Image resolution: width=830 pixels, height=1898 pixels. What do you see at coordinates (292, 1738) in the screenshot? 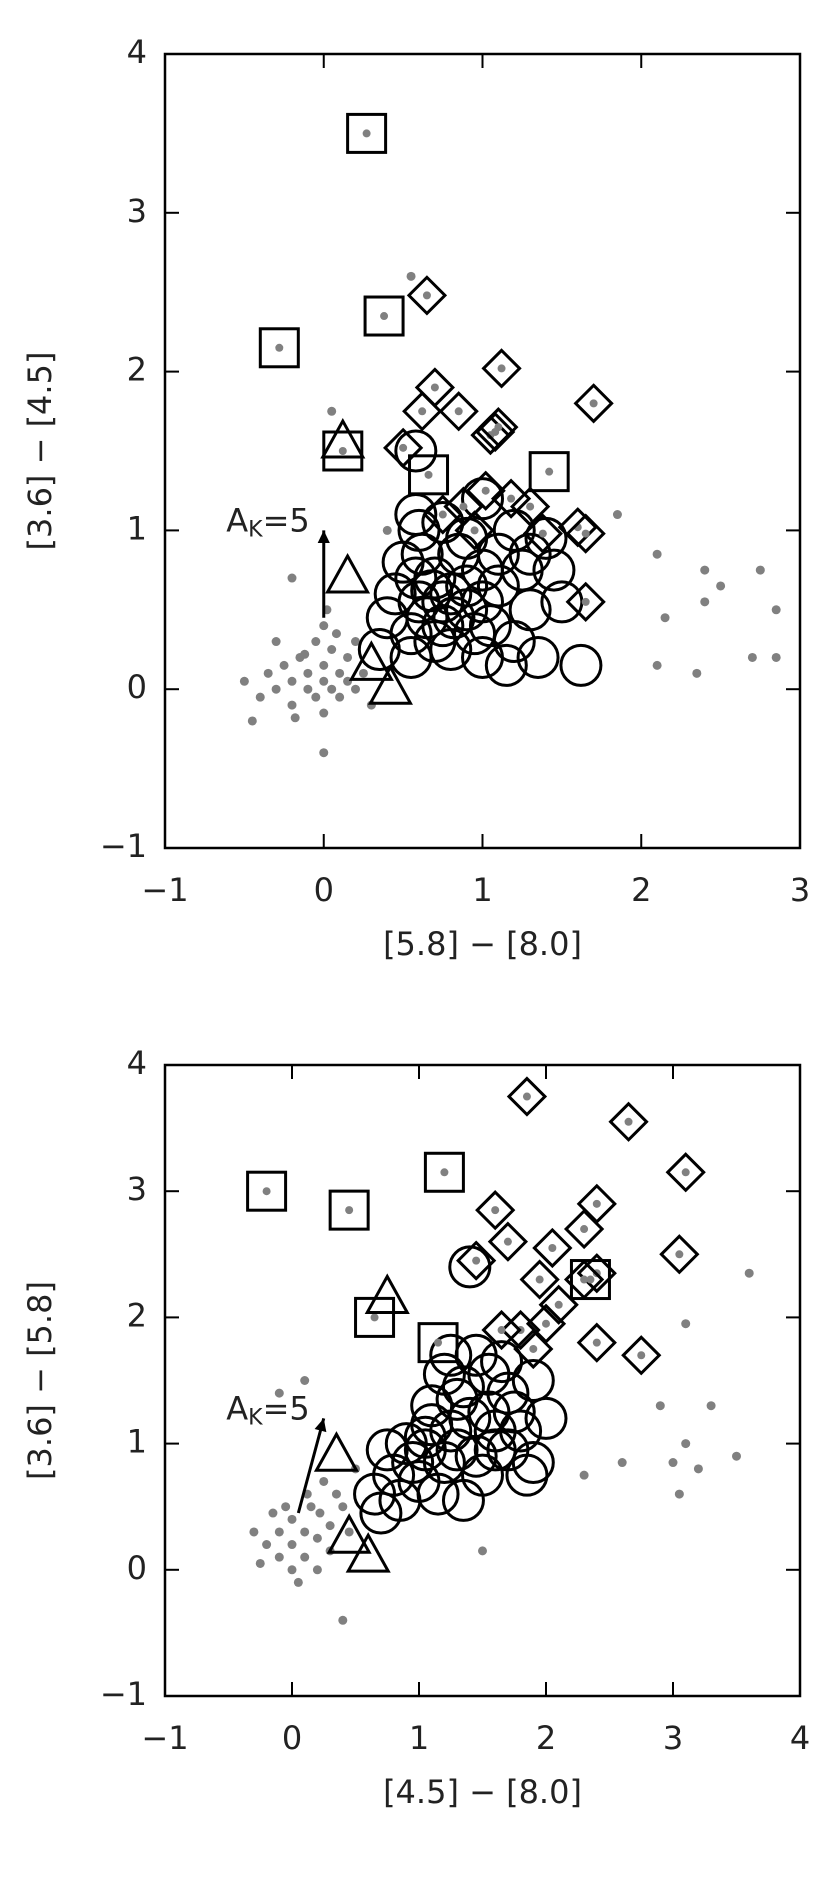
I see `x-tick-label: 0` at bounding box center [292, 1738].